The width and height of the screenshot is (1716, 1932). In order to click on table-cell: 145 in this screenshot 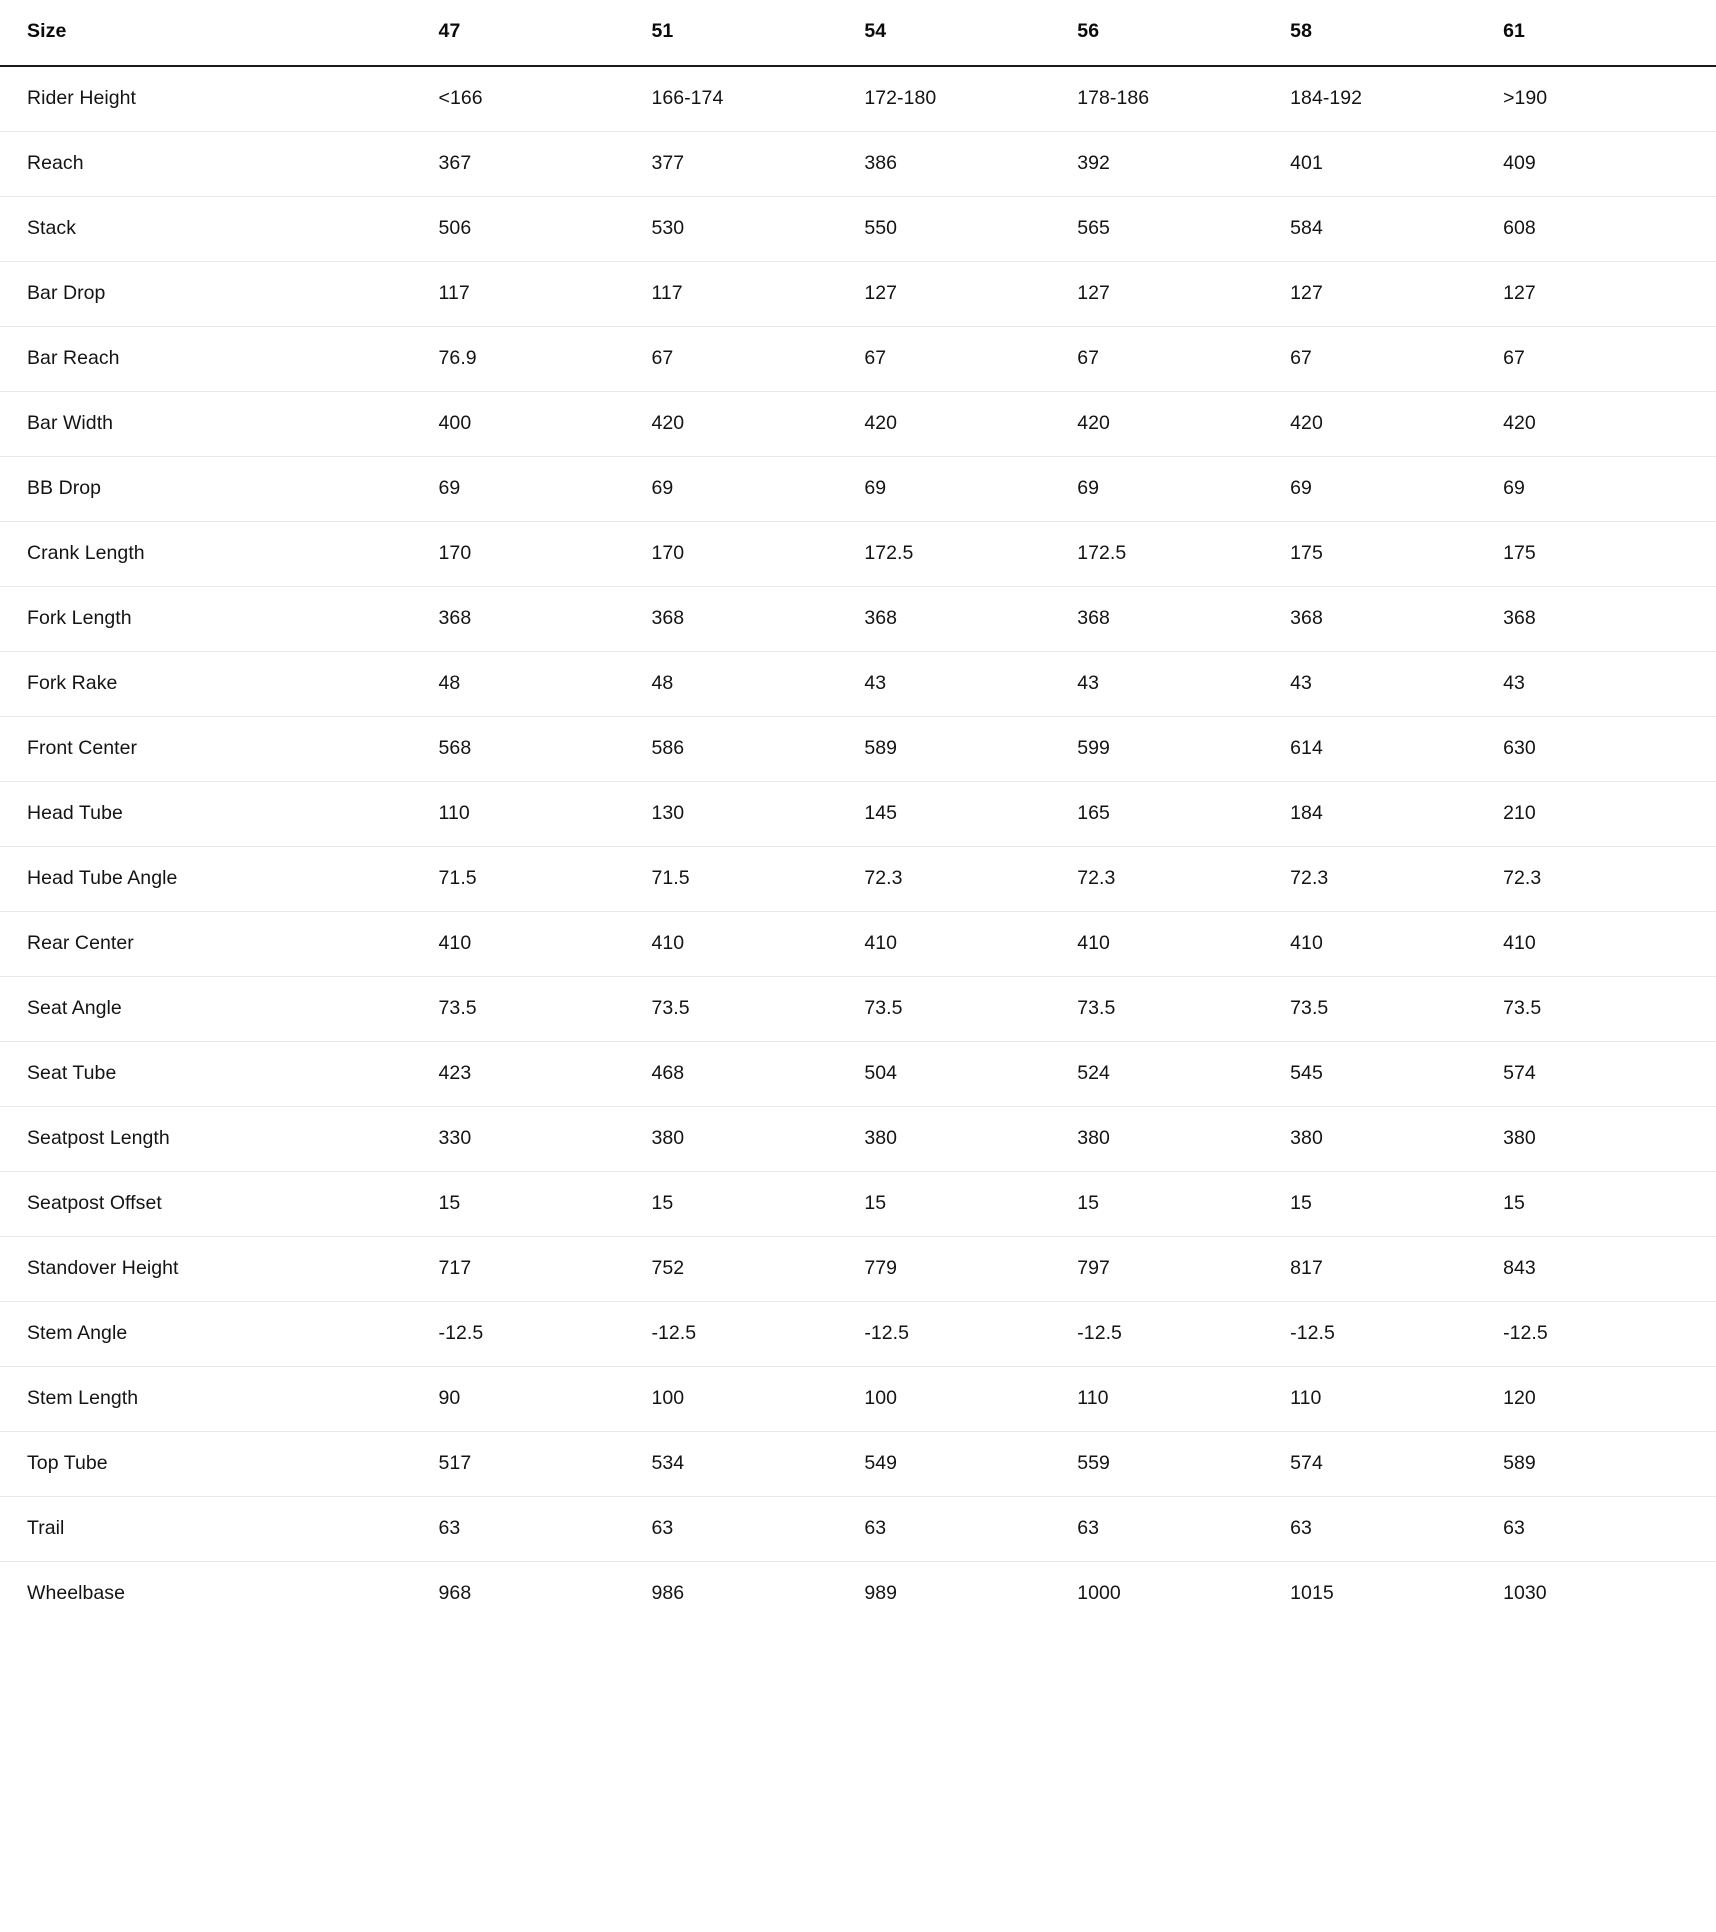, I will do `click(971, 814)`.